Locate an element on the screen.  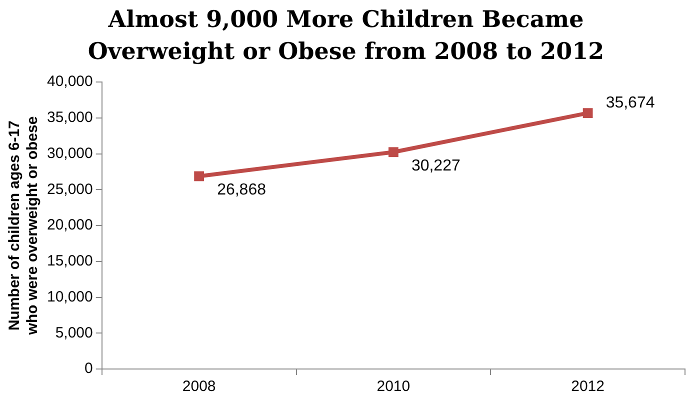
y-tick-label: 40,000 is located at coordinates (69, 81).